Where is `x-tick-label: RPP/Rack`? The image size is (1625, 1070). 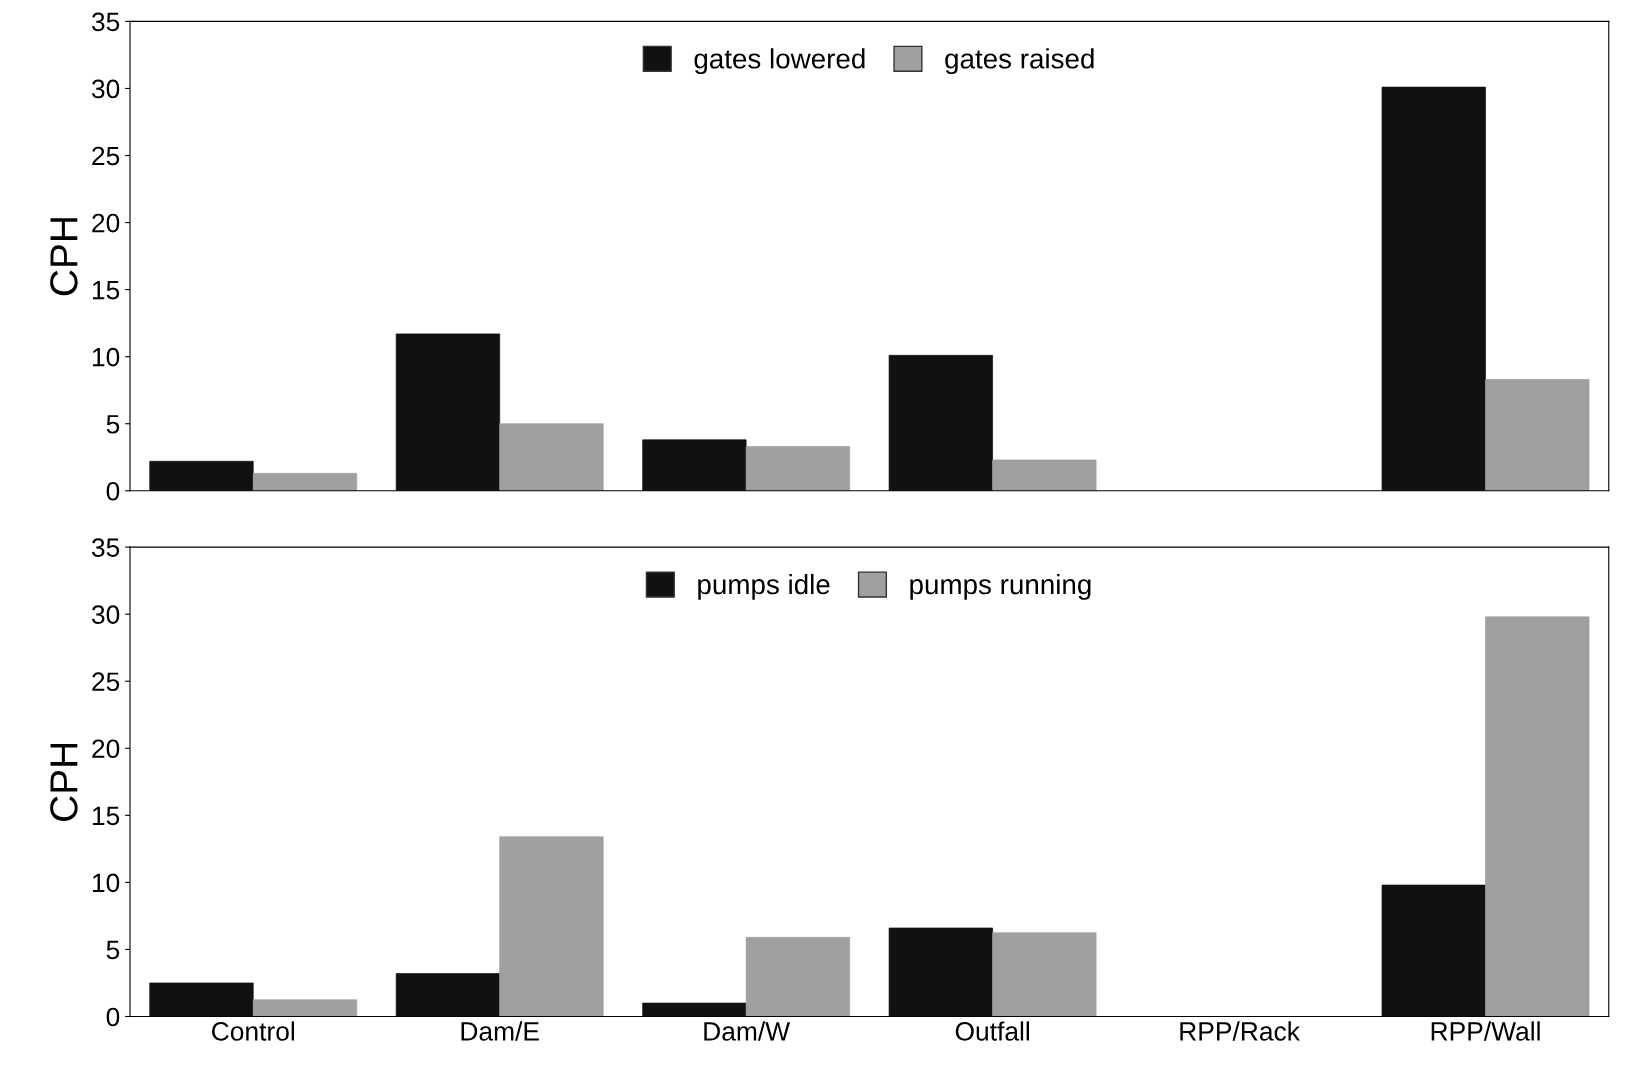 x-tick-label: RPP/Rack is located at coordinates (1240, 1031).